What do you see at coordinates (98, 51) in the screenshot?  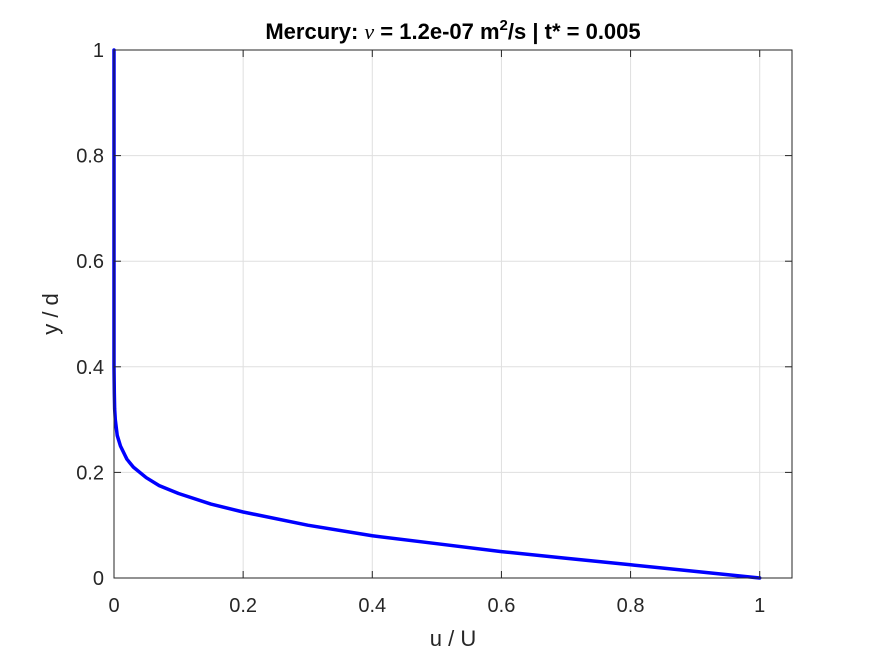 I see `y-tick-label: 1` at bounding box center [98, 51].